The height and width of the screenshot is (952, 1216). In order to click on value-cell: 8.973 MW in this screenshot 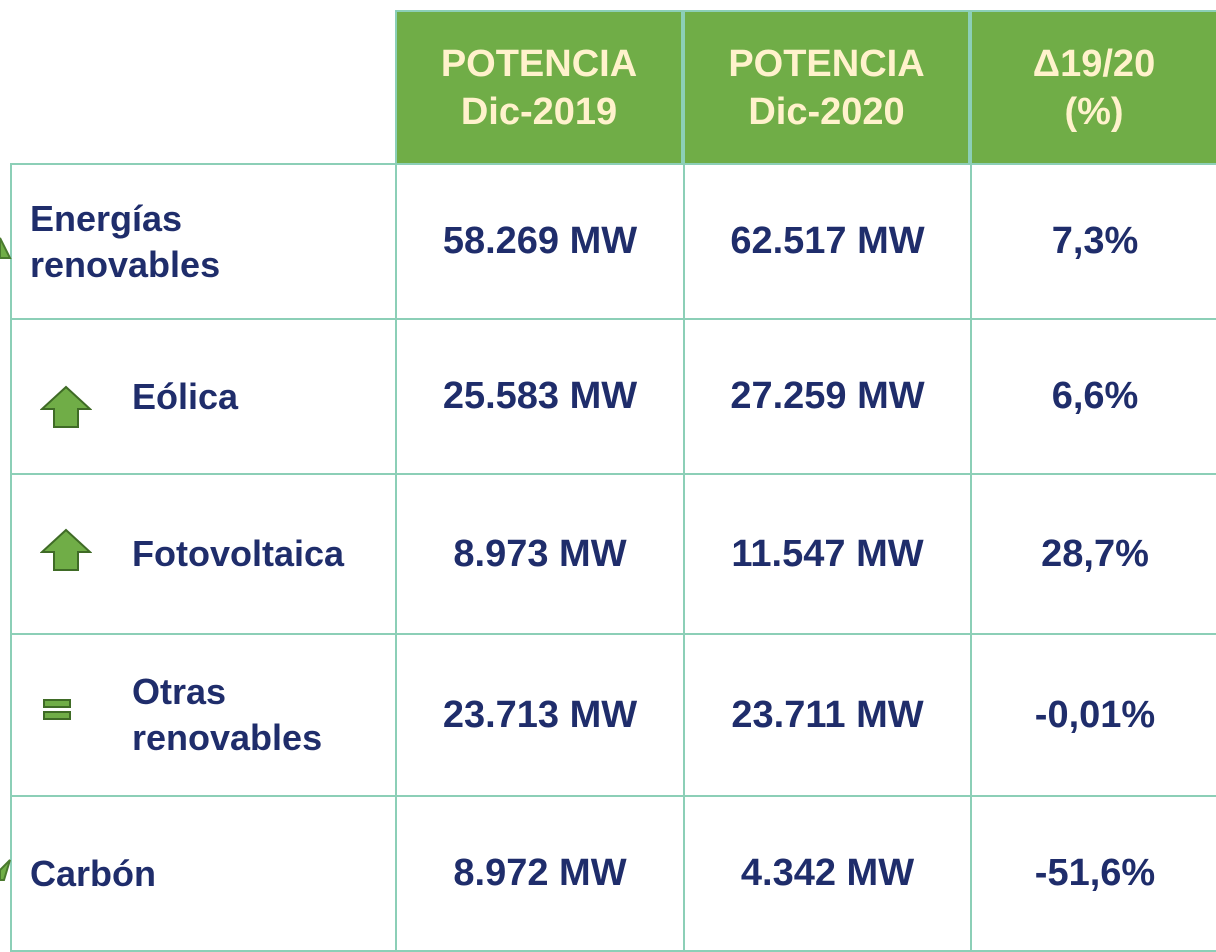, I will do `click(540, 554)`.